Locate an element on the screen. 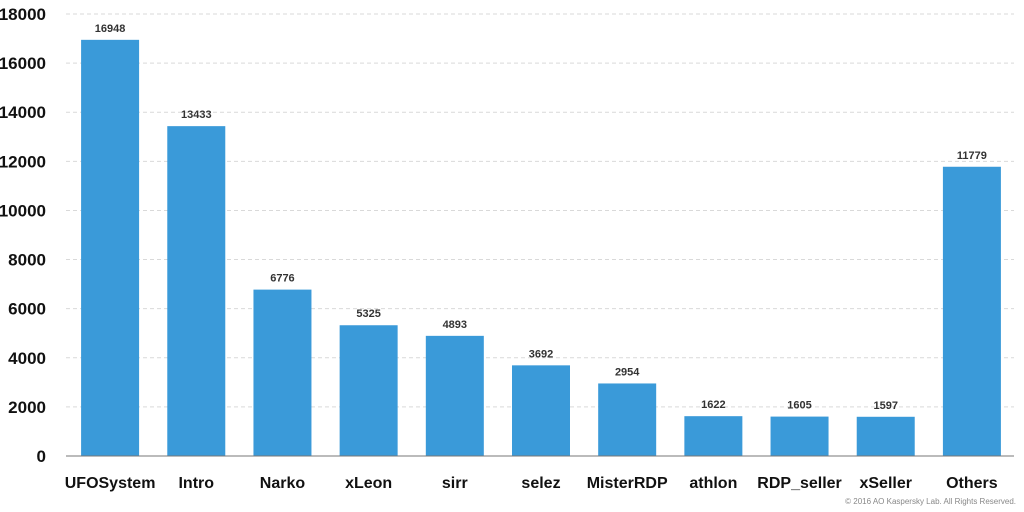  x-tick-label: athlon is located at coordinates (713, 483).